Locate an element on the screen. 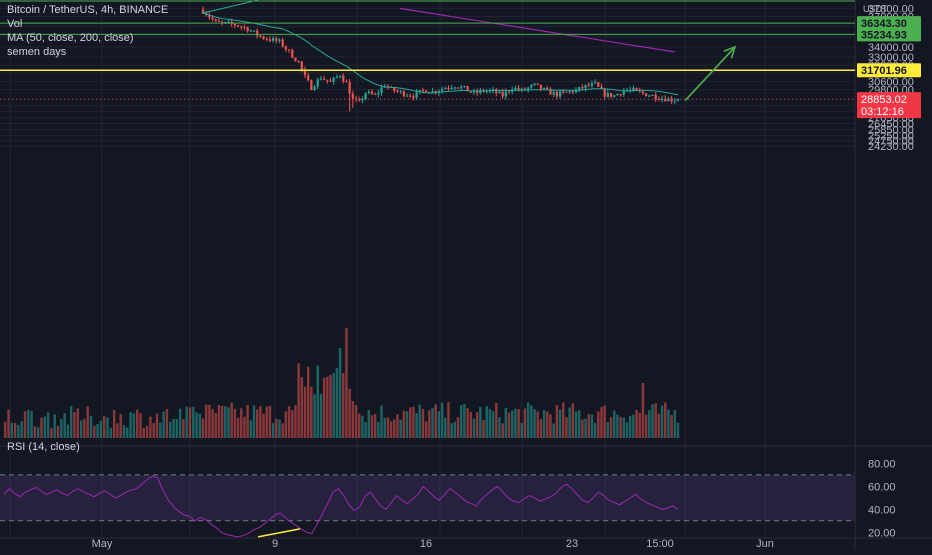  rsi-legend: RSI (14, close) is located at coordinates (43, 447).